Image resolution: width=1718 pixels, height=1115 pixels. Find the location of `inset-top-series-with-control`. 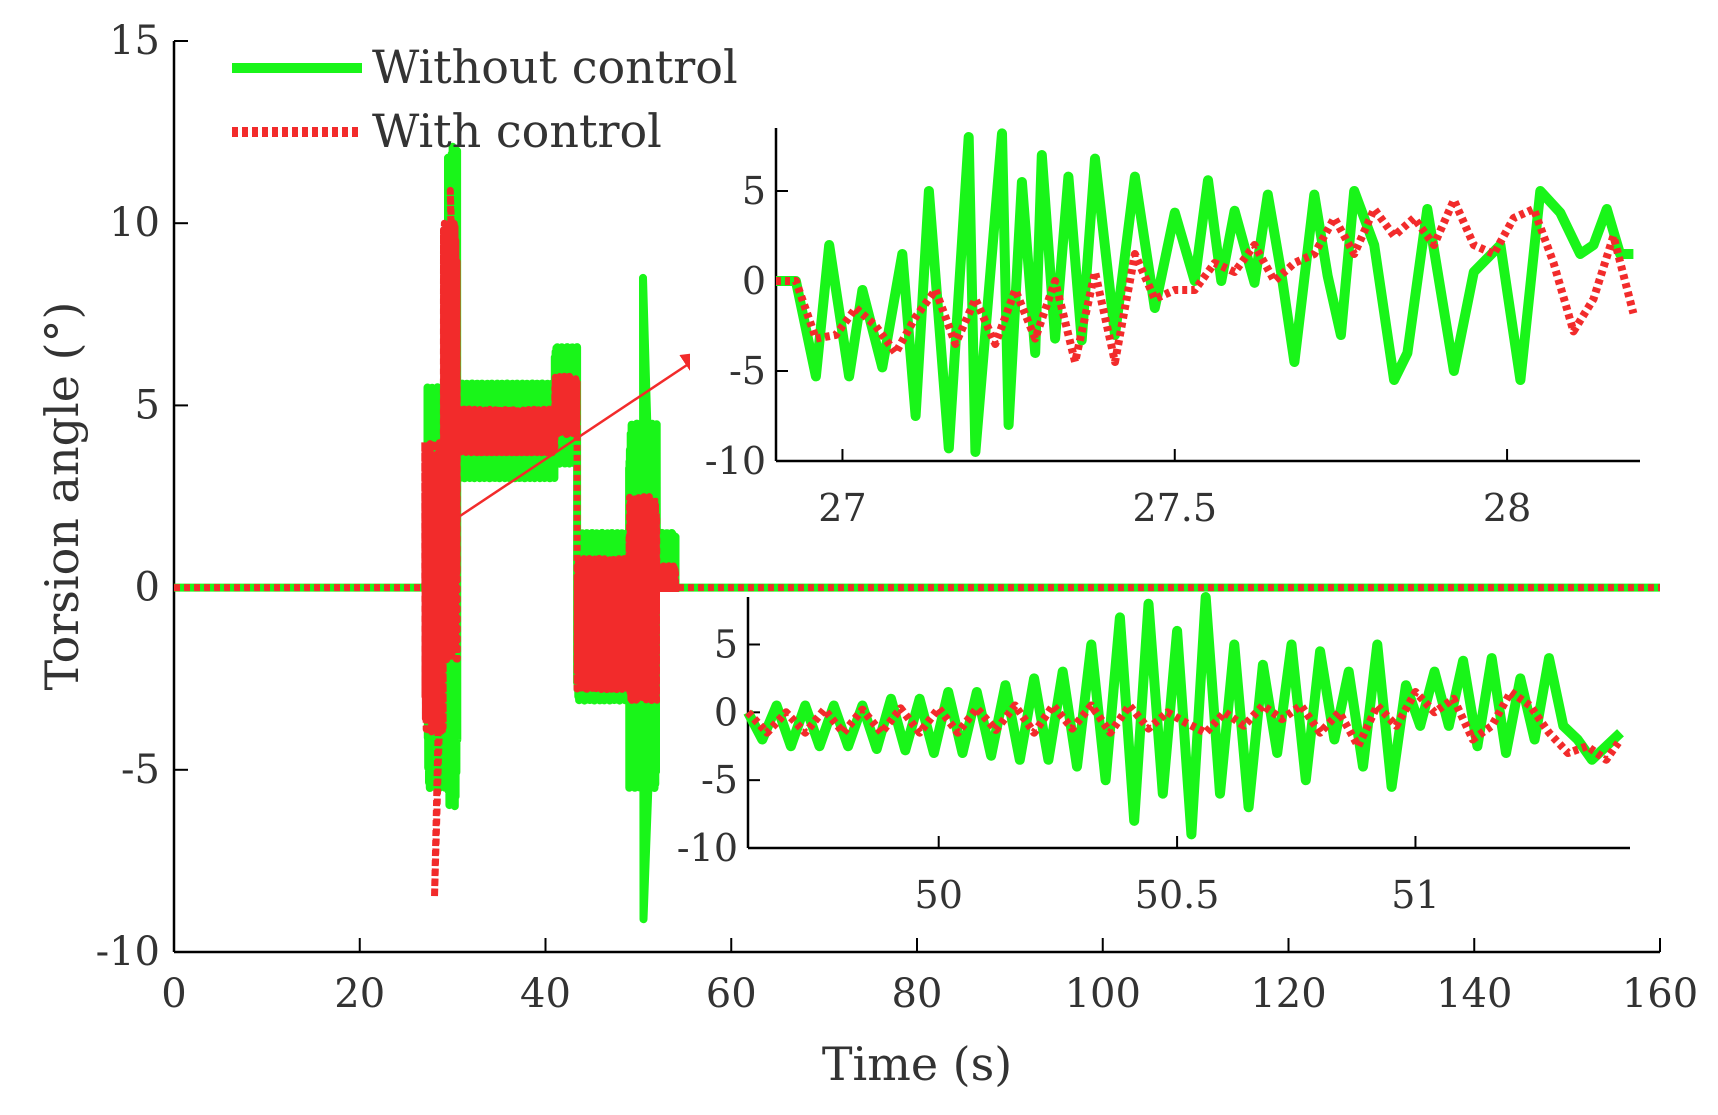

inset-top-series-with-control is located at coordinates (1207, 281).